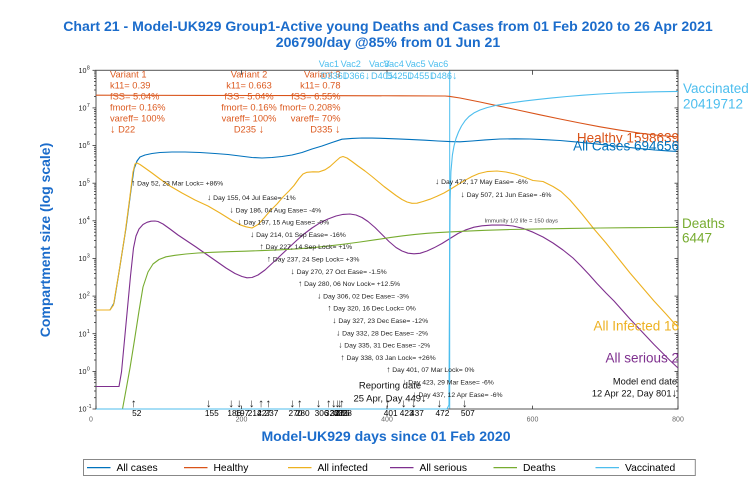 This screenshot has height=483, width=748. Describe the element at coordinates (468, 413) in the screenshot. I see `svg-text: 507` at that location.